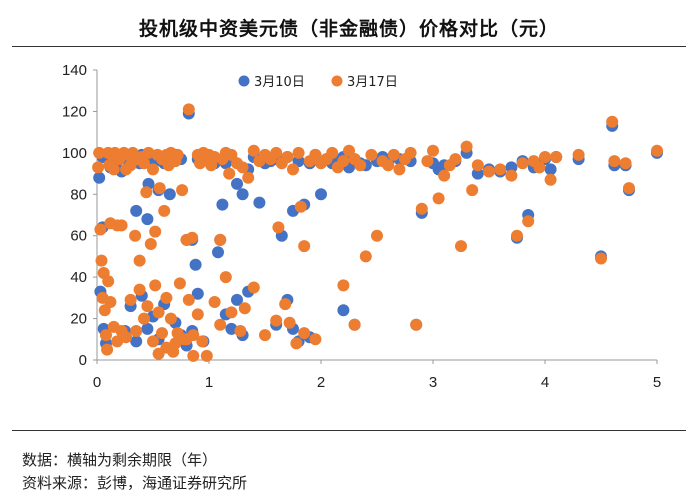  I want to click on y-tick-label: 60, so click(78, 236).